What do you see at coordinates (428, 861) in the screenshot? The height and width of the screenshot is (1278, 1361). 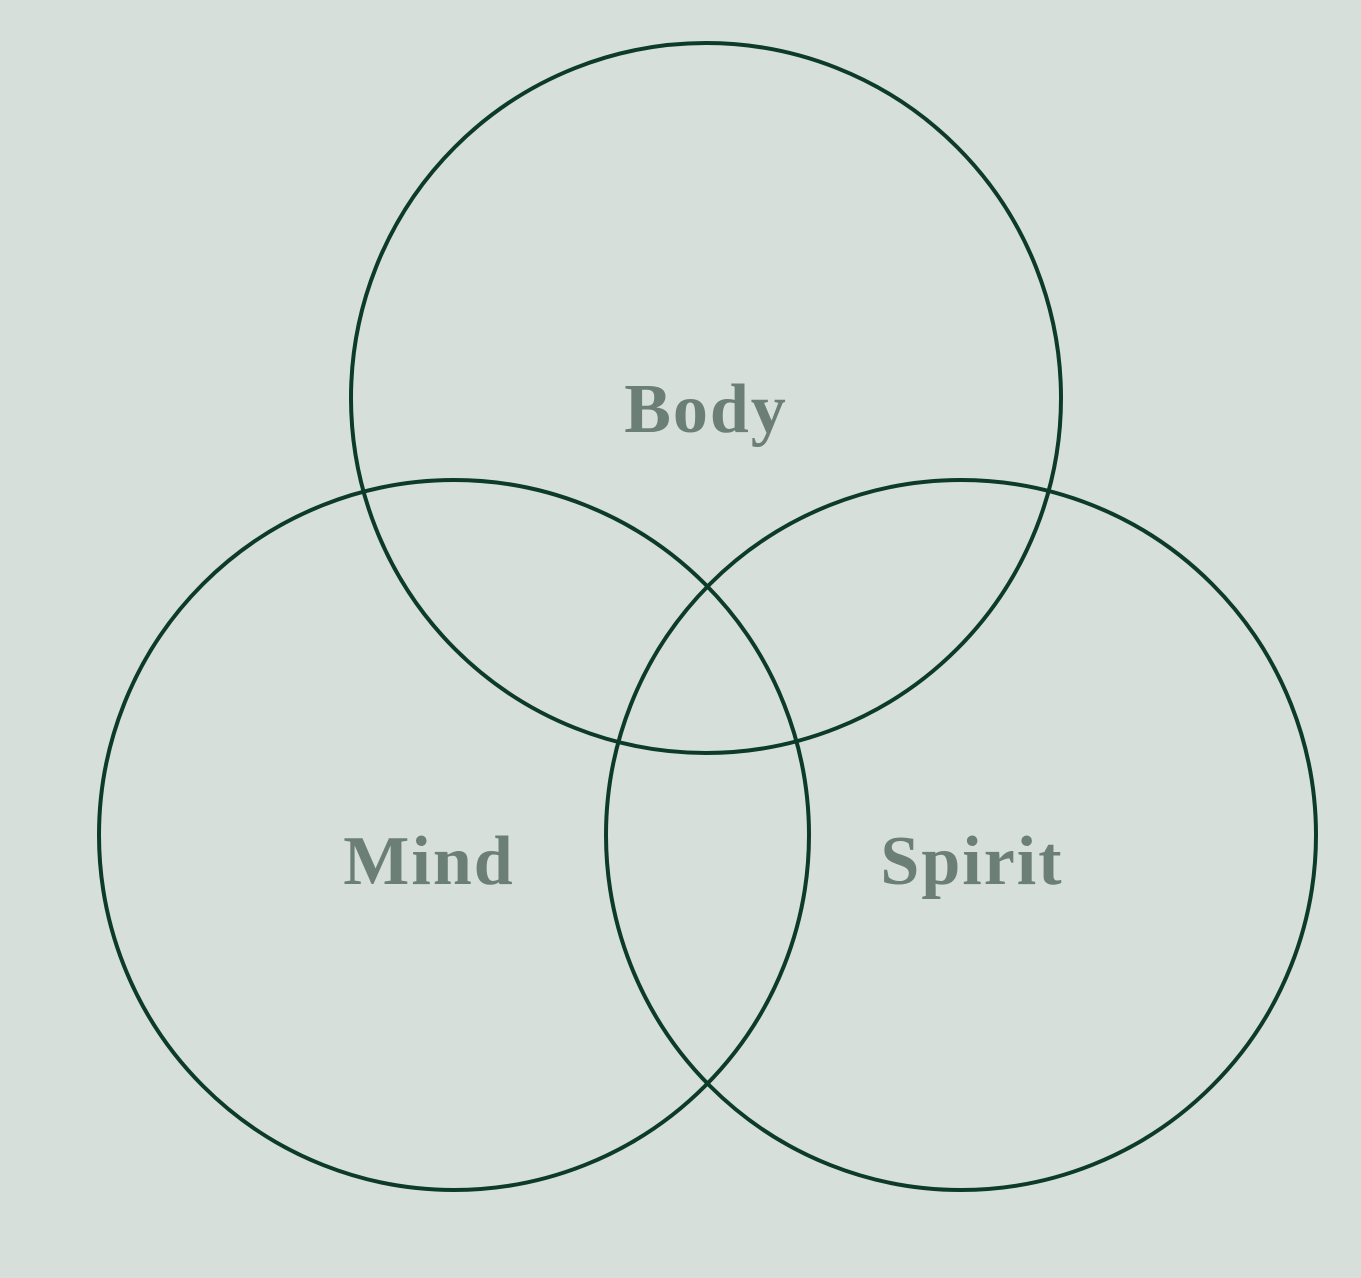 I see `label-mind: Mind` at bounding box center [428, 861].